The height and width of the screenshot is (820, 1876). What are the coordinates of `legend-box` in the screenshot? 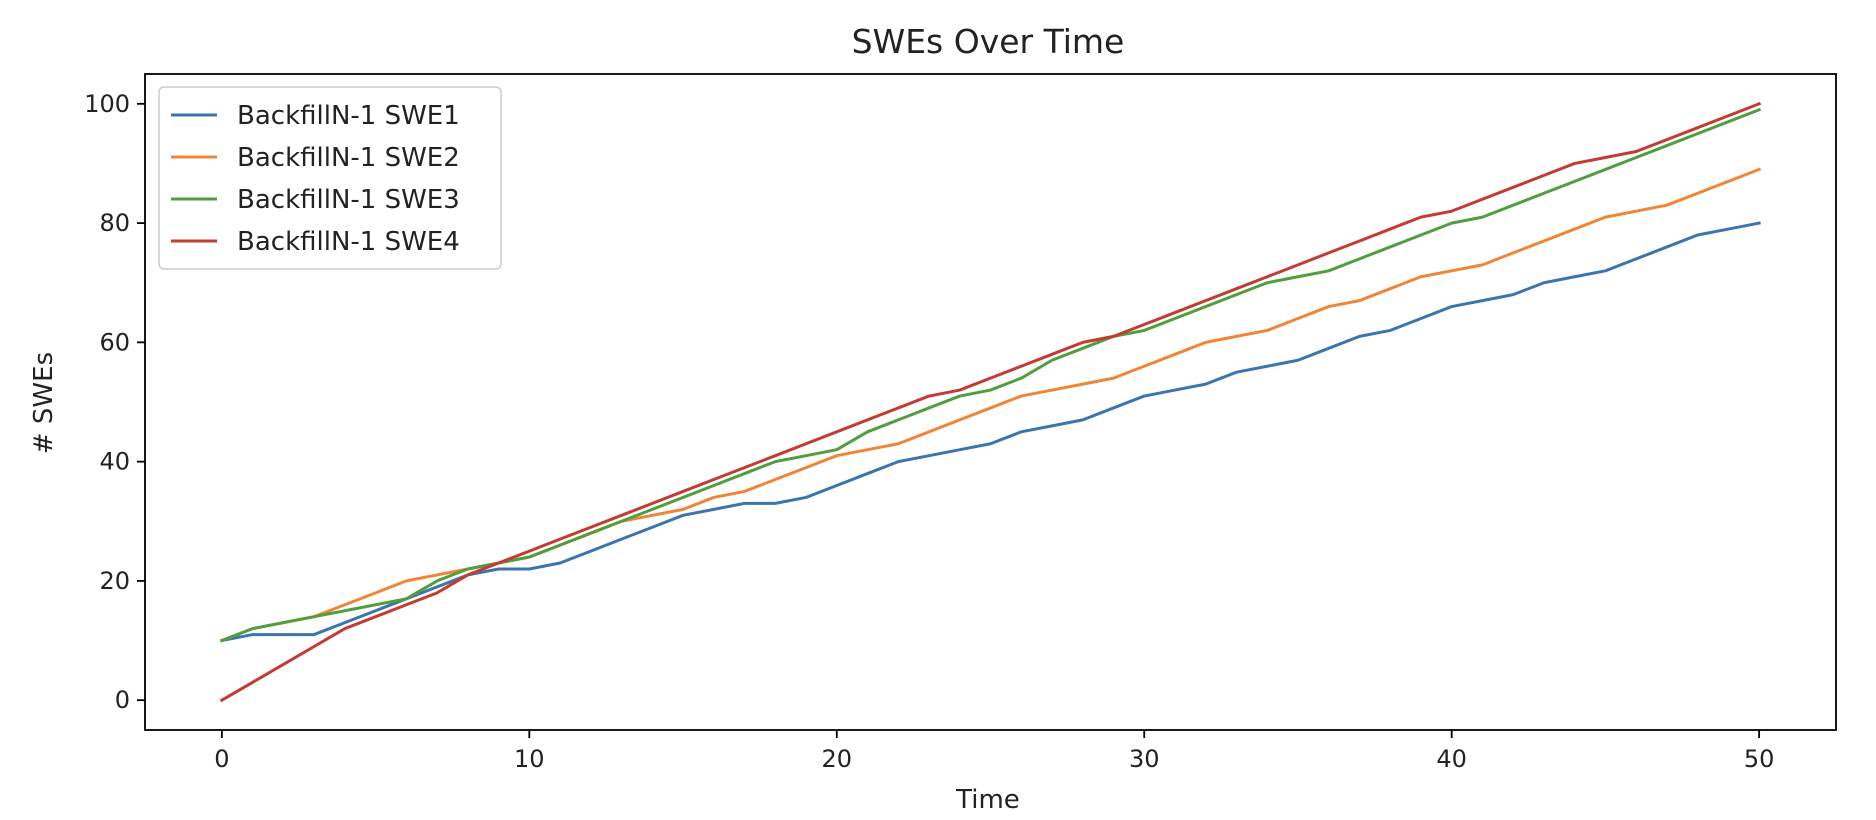 It's located at (330, 178).